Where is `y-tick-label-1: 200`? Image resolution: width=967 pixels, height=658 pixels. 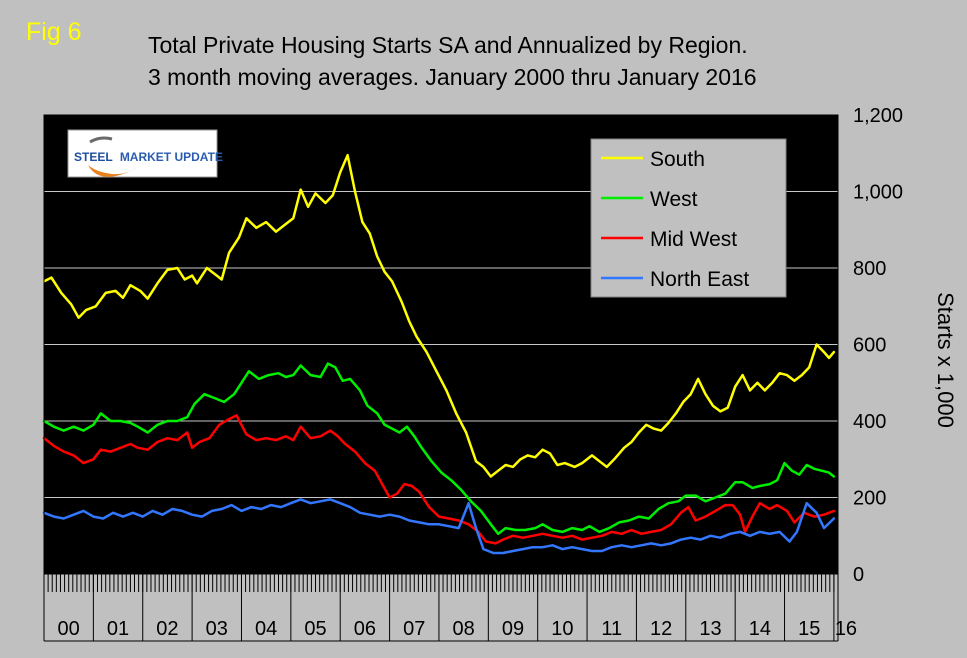 y-tick-label-1: 200 is located at coordinates (869, 499).